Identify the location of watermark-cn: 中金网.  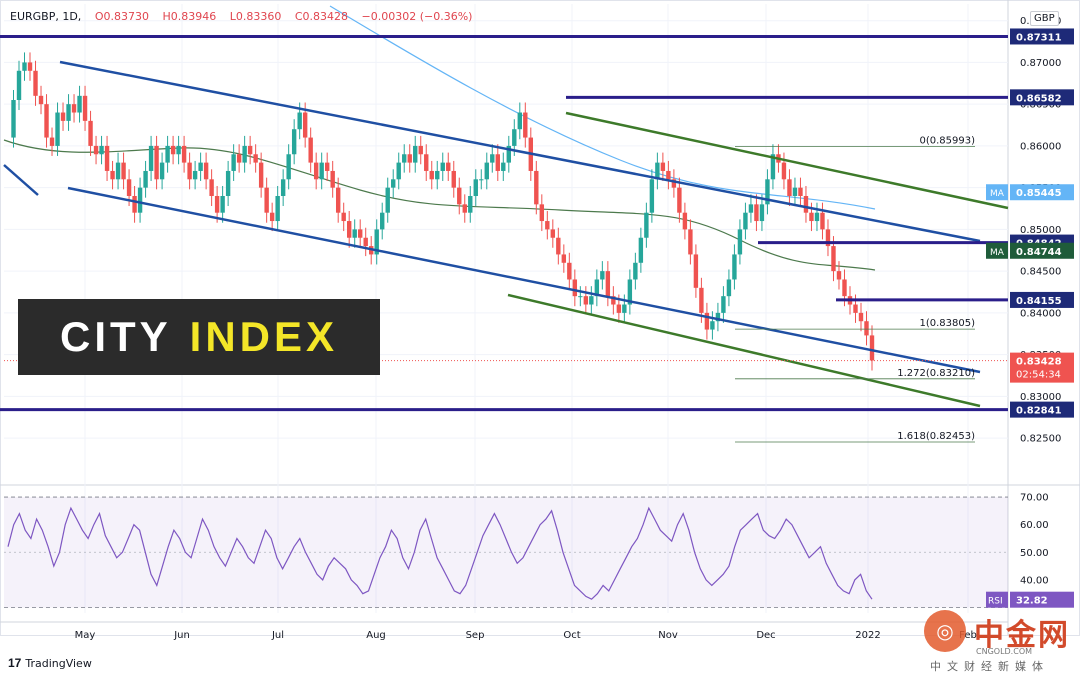
(1022, 635).